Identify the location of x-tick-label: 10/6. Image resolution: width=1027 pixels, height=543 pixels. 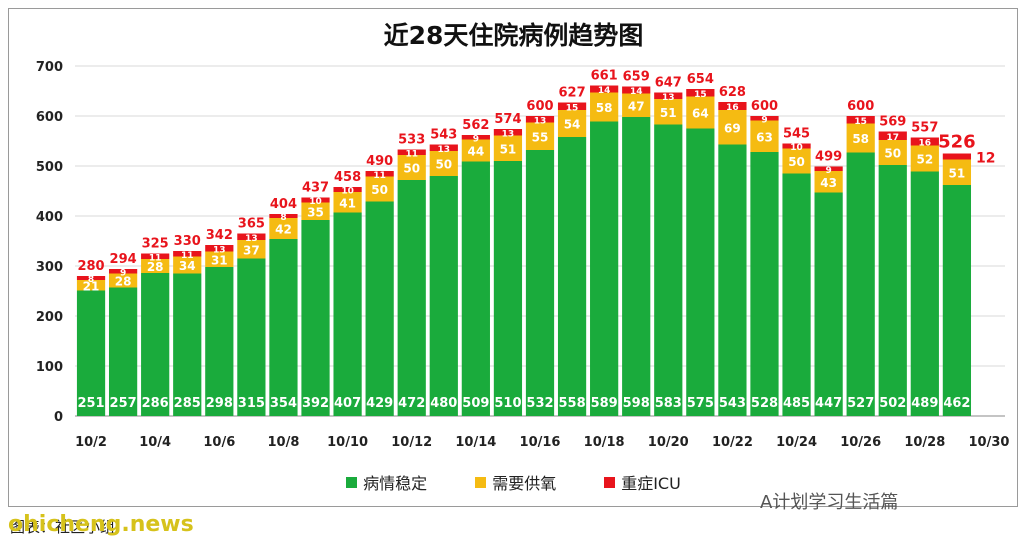
(219, 442).